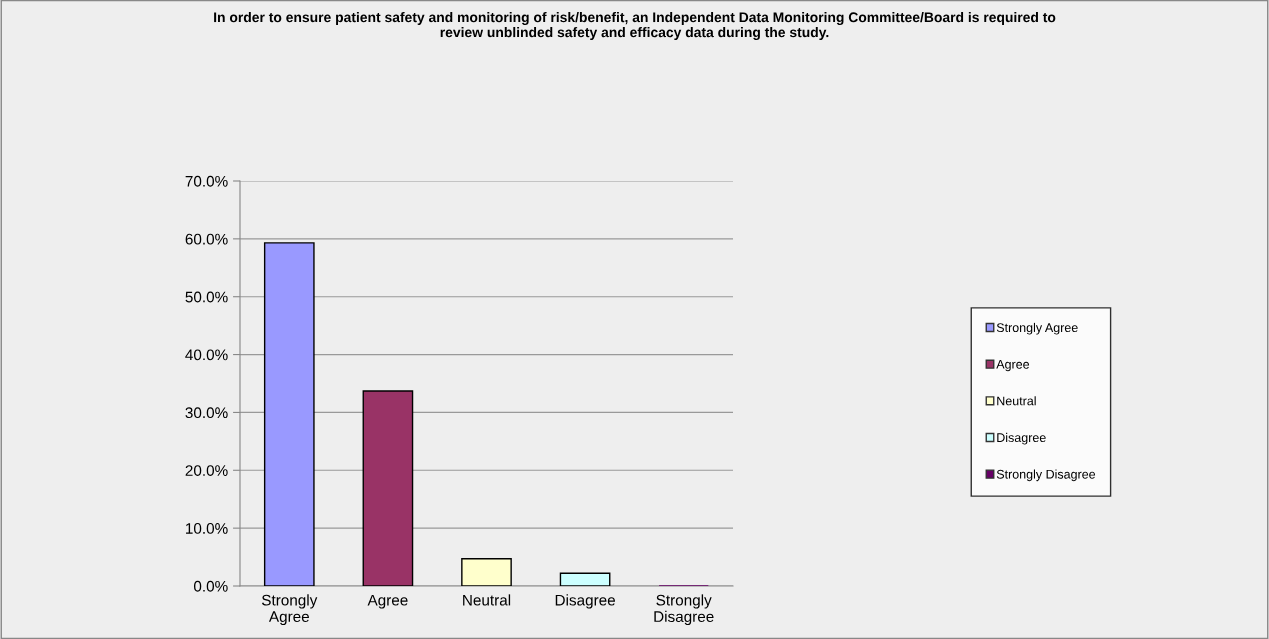 This screenshot has height=639, width=1269. What do you see at coordinates (487, 600) in the screenshot?
I see `x-tick-label: Neutral` at bounding box center [487, 600].